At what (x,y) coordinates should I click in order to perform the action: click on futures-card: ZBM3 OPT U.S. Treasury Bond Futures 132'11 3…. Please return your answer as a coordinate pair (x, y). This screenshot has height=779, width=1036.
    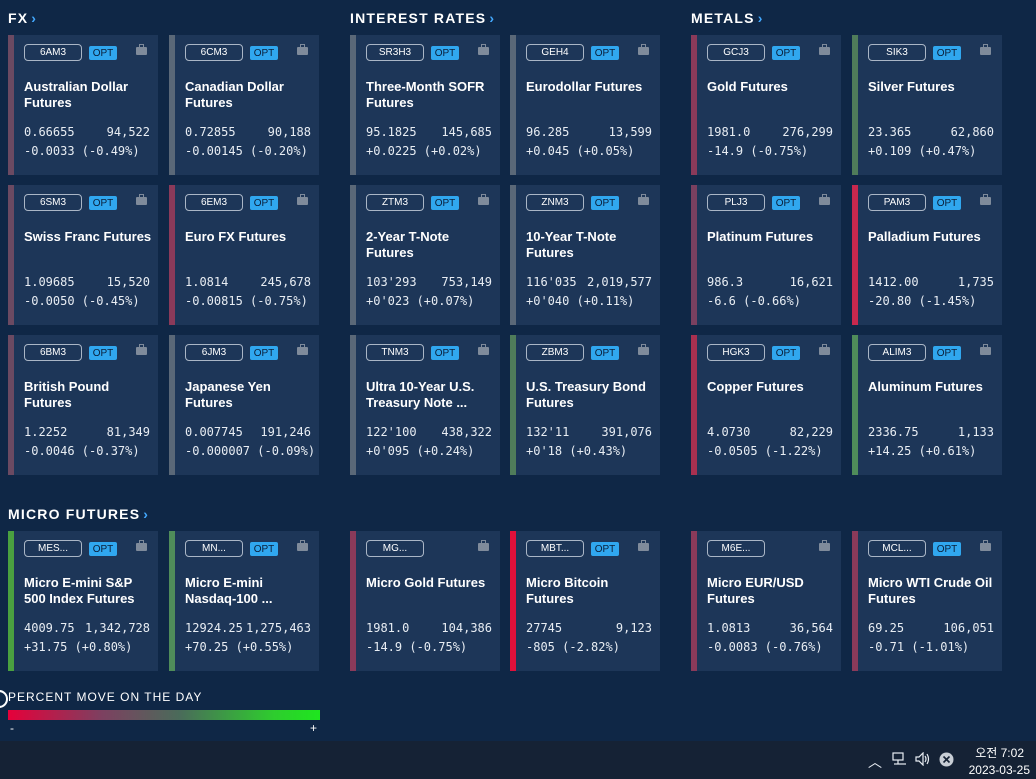
    Looking at the image, I should click on (585, 405).